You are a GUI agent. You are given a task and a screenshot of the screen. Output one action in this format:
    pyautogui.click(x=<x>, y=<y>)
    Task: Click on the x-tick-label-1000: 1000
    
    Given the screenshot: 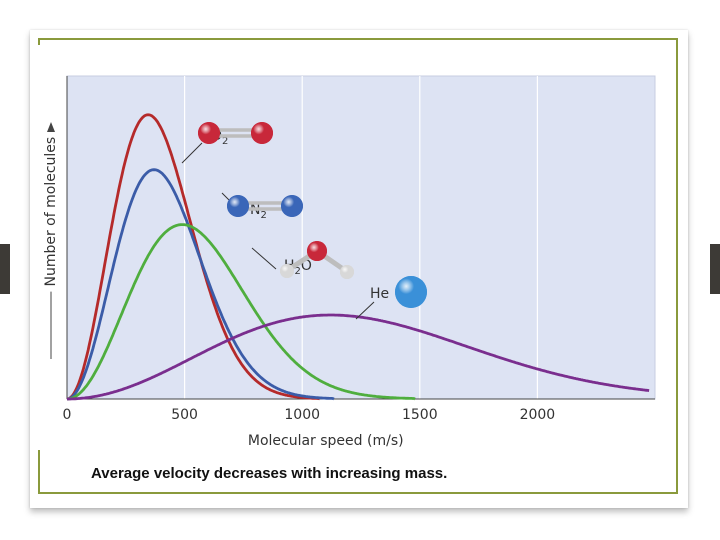 What is the action you would take?
    pyautogui.click(x=302, y=415)
    